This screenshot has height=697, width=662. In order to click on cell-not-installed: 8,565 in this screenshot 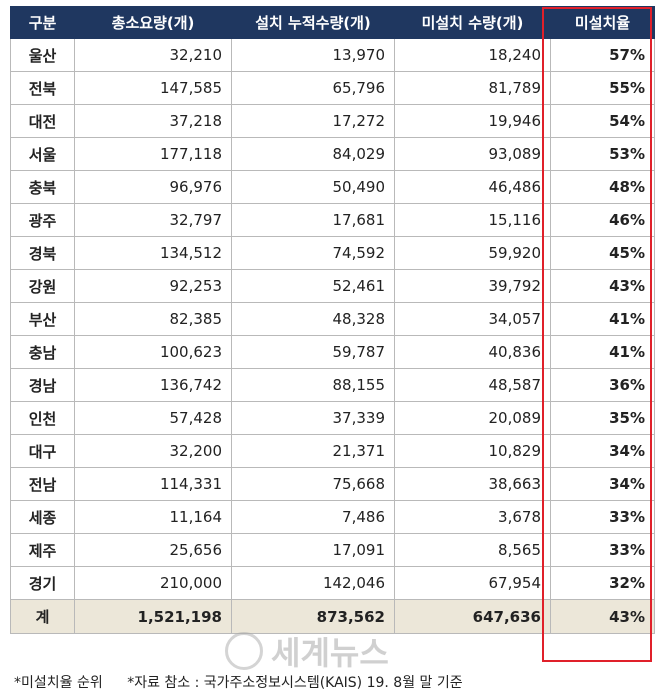, I will do `click(472, 550)`.